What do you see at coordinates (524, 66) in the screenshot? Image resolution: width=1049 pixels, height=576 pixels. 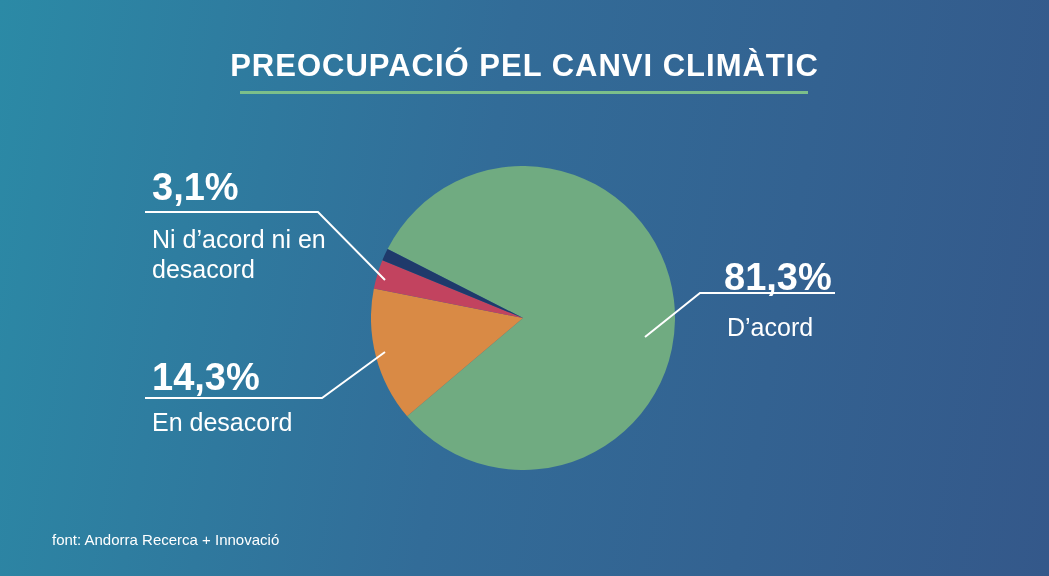 I see `chart-title: PREOCUPACIÓ PEL CANVI CLIMÀTIC` at bounding box center [524, 66].